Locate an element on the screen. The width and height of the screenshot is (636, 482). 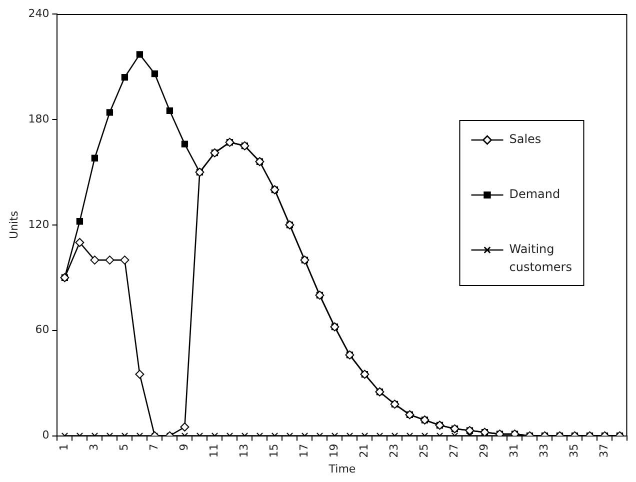
x-tick-label: 5 is located at coordinates (124, 447).